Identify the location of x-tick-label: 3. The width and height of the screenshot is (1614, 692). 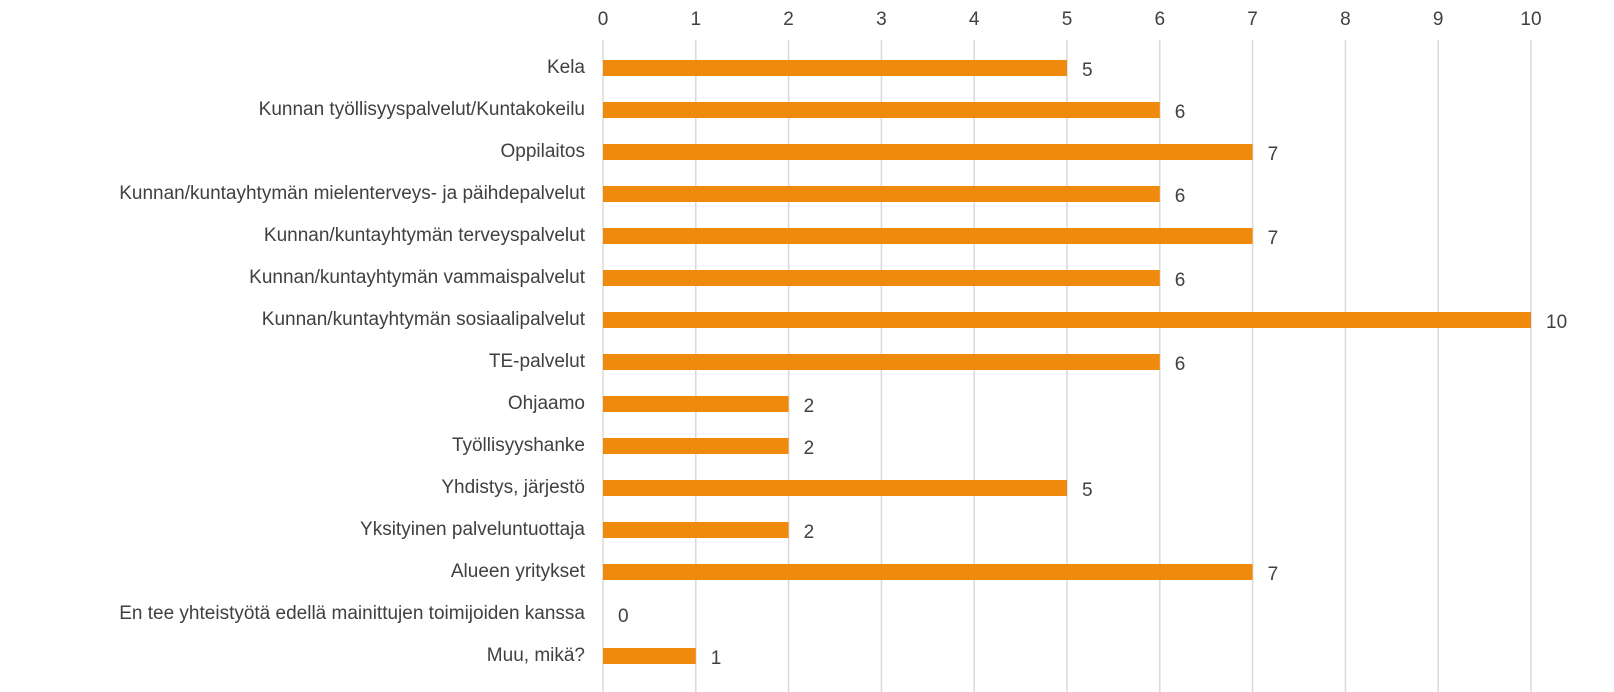
(881, 19).